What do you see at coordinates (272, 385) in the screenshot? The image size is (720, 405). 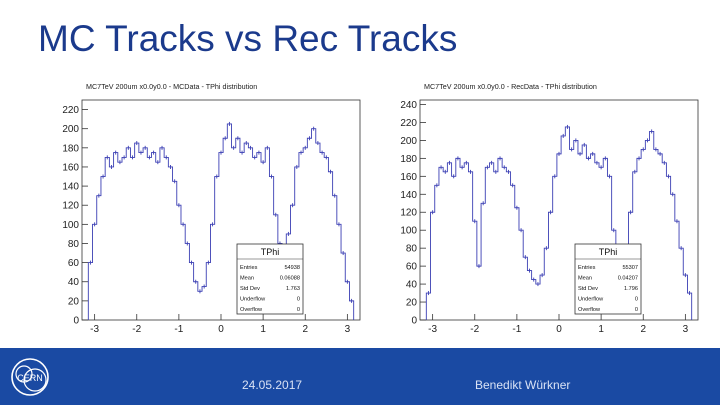 I see `footer-date: 24.05.2017` at bounding box center [272, 385].